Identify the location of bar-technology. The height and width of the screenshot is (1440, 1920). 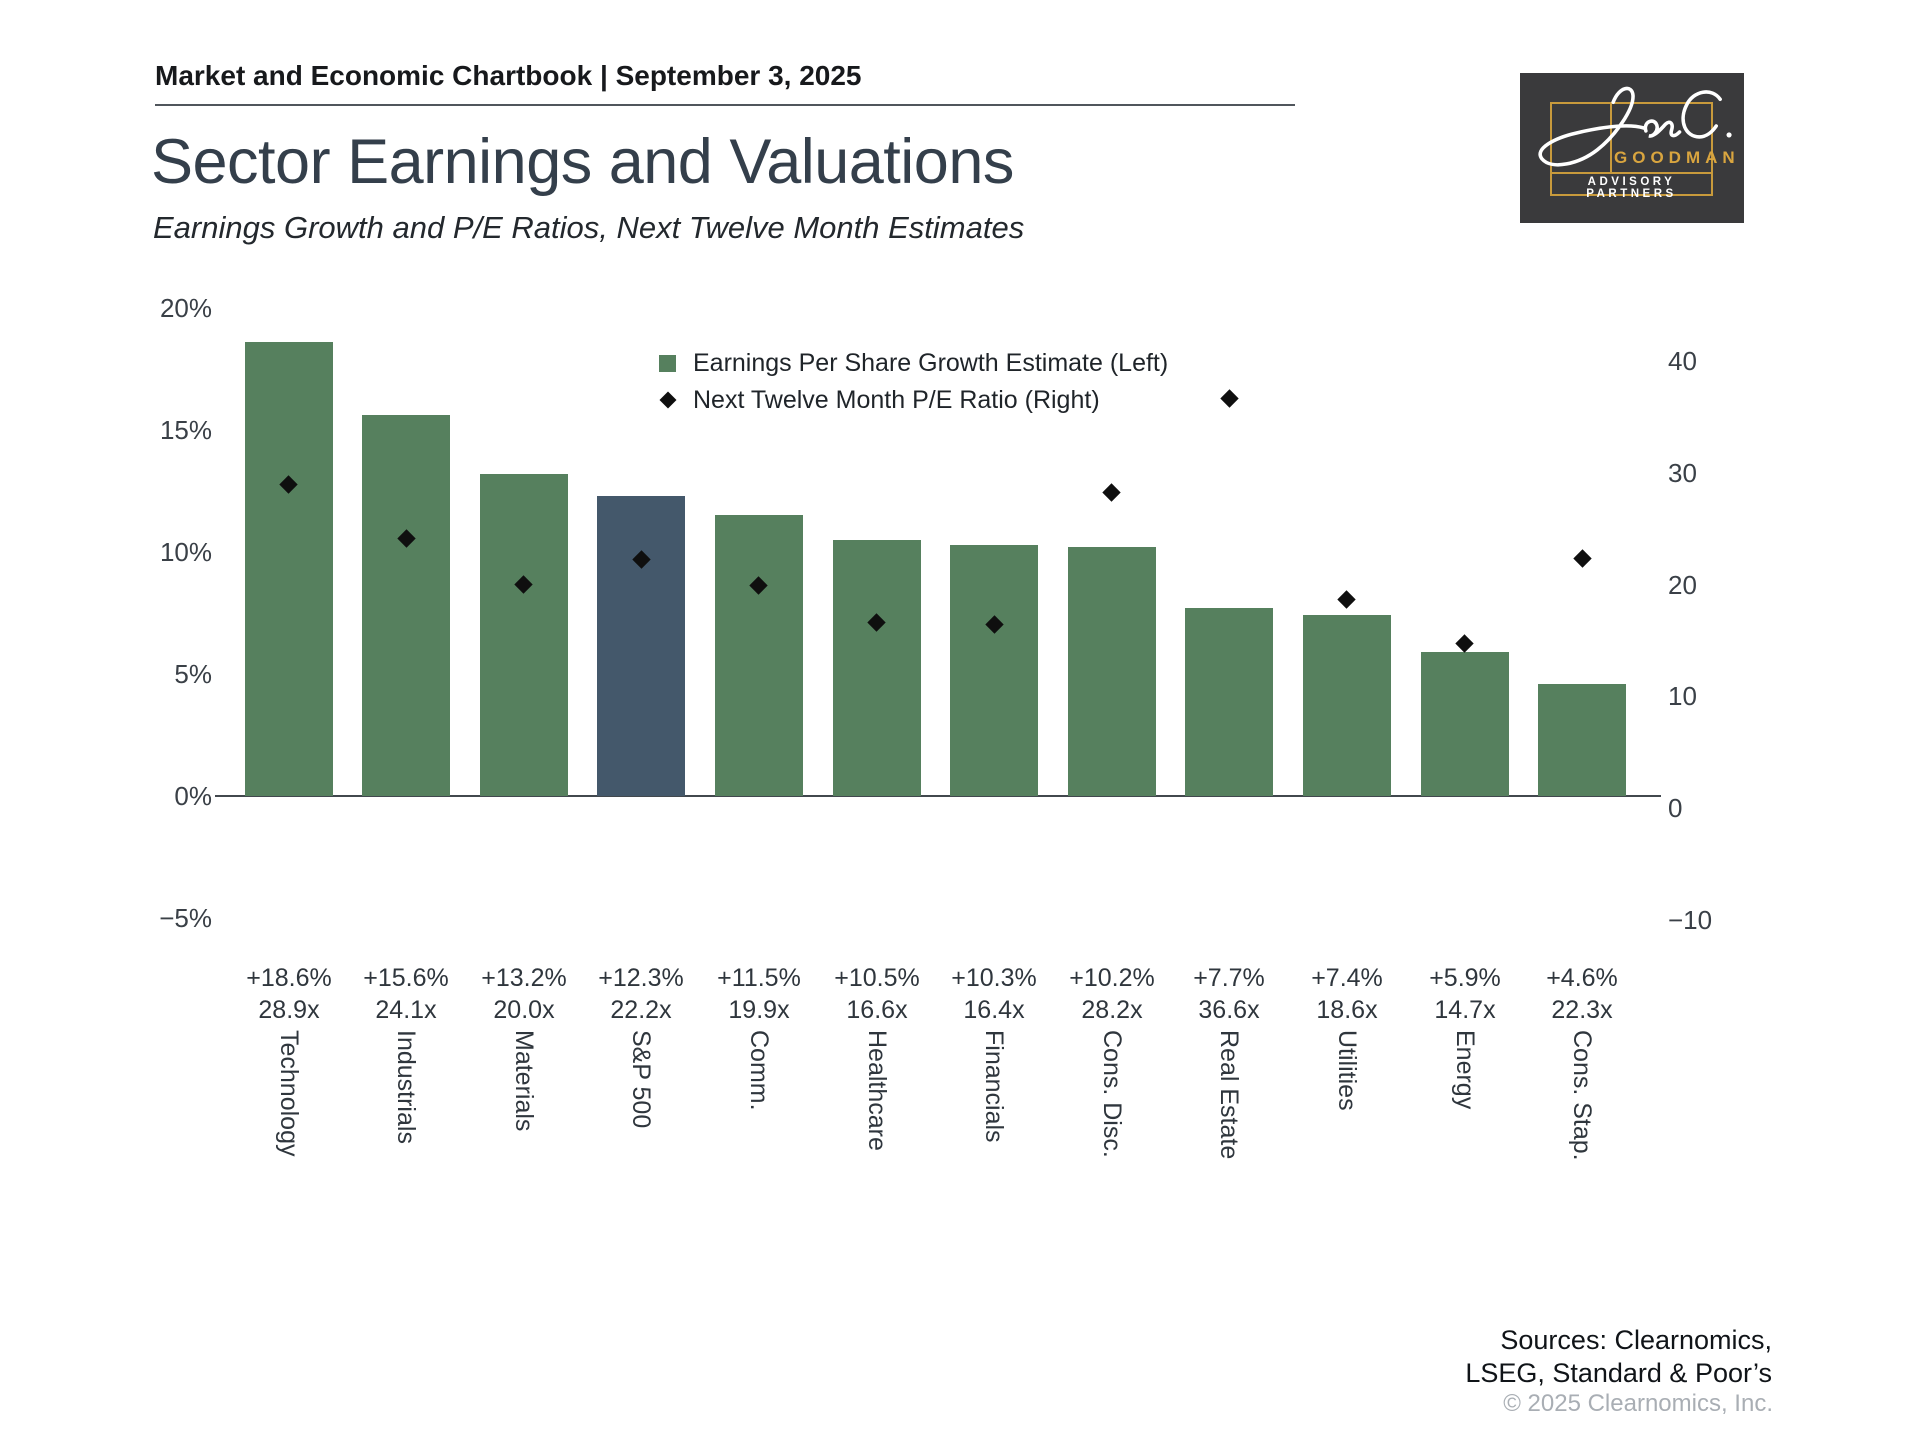
(289, 569).